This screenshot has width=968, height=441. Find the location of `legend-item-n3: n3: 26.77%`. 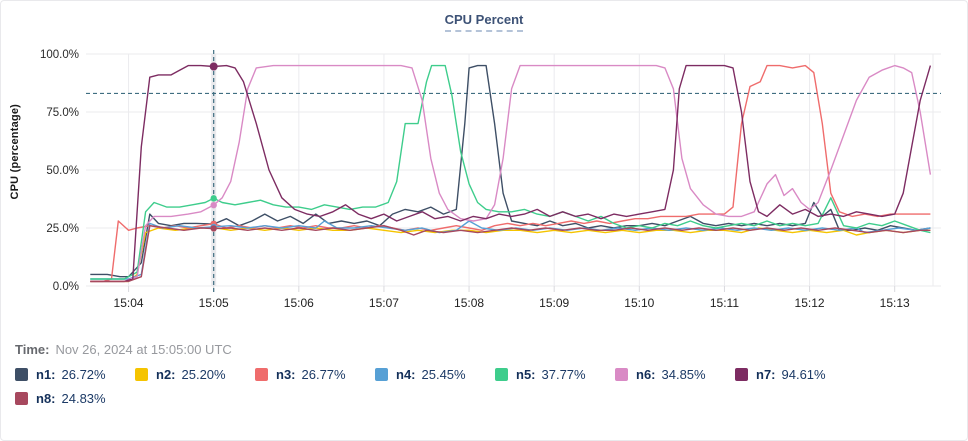

legend-item-n3: n3: 26.77% is located at coordinates (315, 374).